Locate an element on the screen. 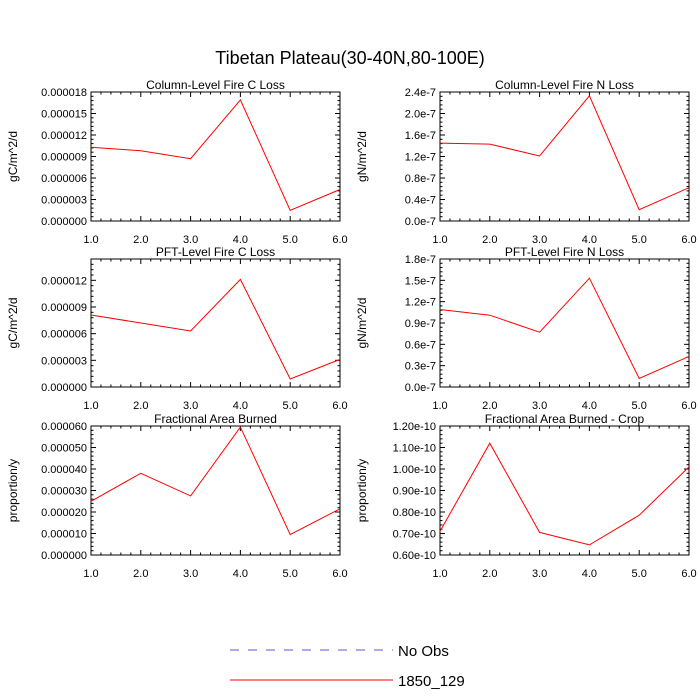  y-tick-label: 0.9e-7 is located at coordinates (420, 324).